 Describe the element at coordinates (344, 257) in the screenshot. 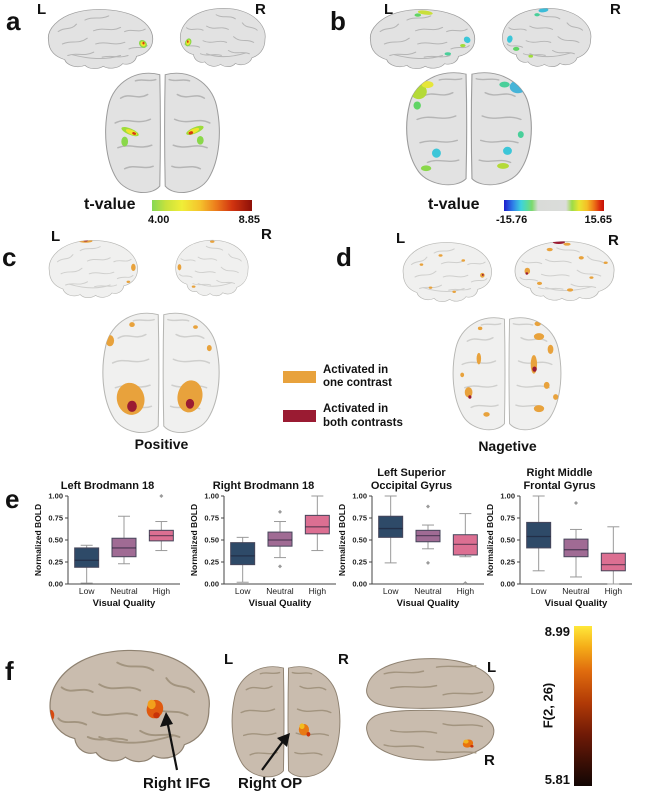

I see `panel-d-letter: d` at that location.